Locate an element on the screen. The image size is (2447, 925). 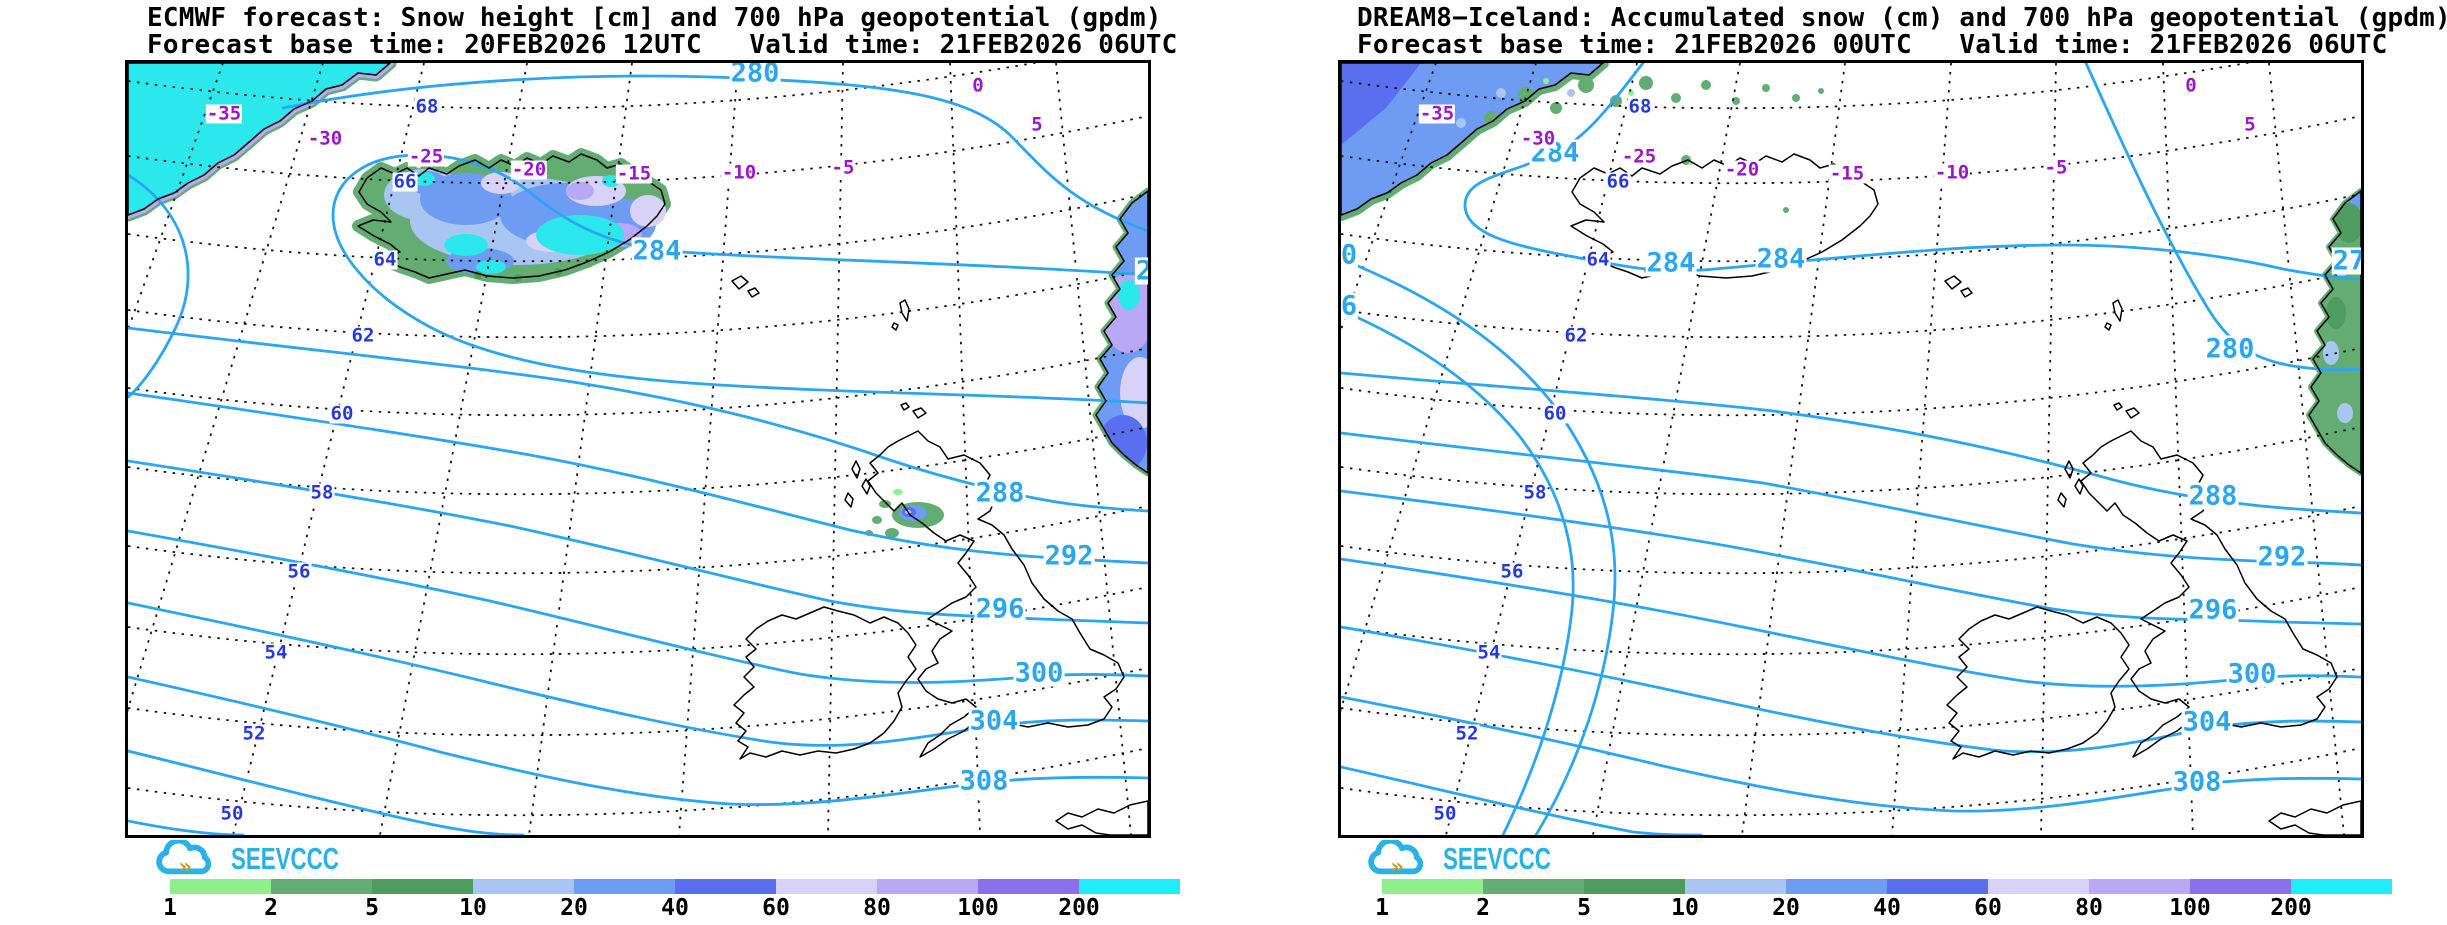
seevccc-logo-left: » SEEVCCC is located at coordinates (264, 858).